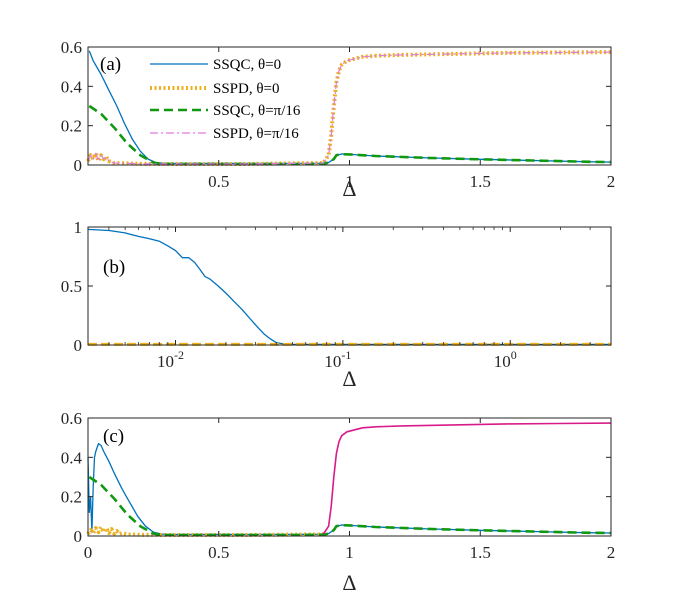  What do you see at coordinates (256, 134) in the screenshot?
I see `legend-label-sspd16: SSPD, θ=π/16` at bounding box center [256, 134].